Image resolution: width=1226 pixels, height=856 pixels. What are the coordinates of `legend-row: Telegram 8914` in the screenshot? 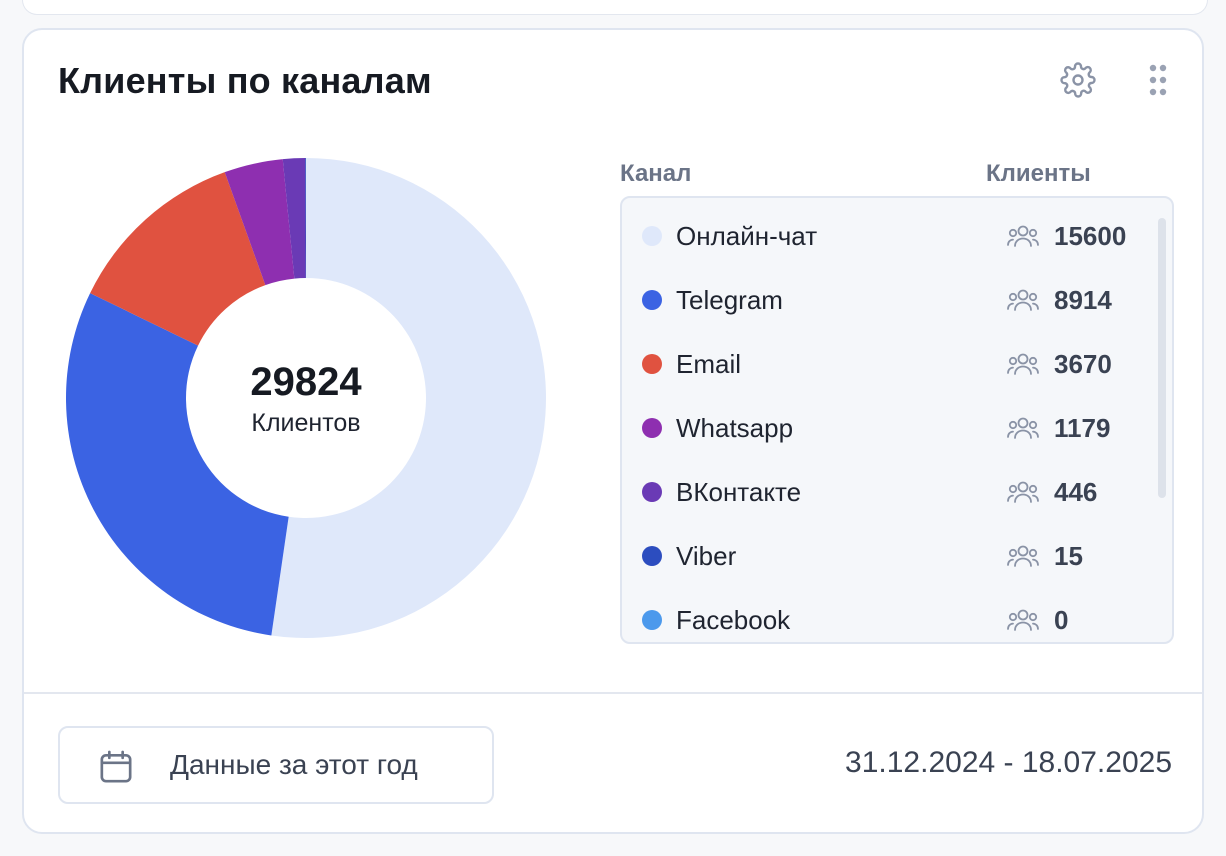 It's located at (882, 300).